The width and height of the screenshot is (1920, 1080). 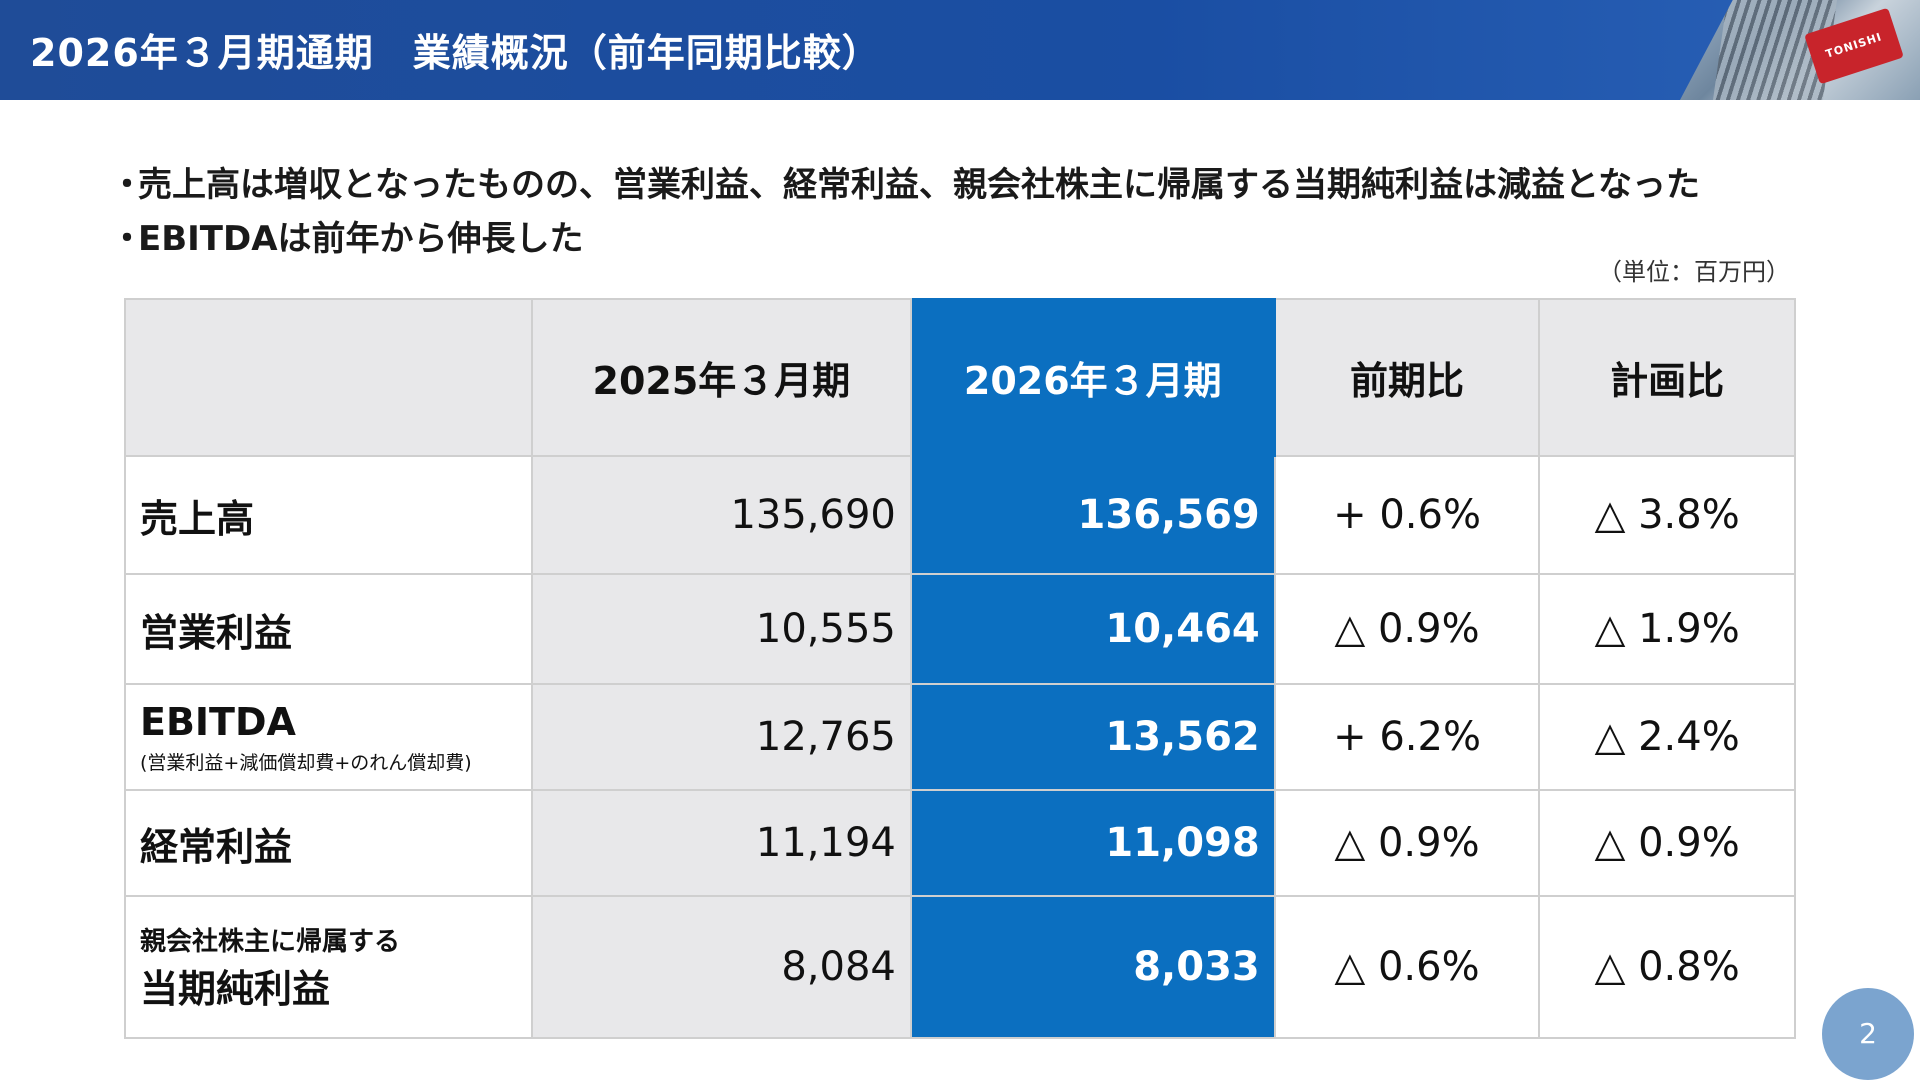 I want to click on current-value: 13,562, so click(x=1092, y=737).